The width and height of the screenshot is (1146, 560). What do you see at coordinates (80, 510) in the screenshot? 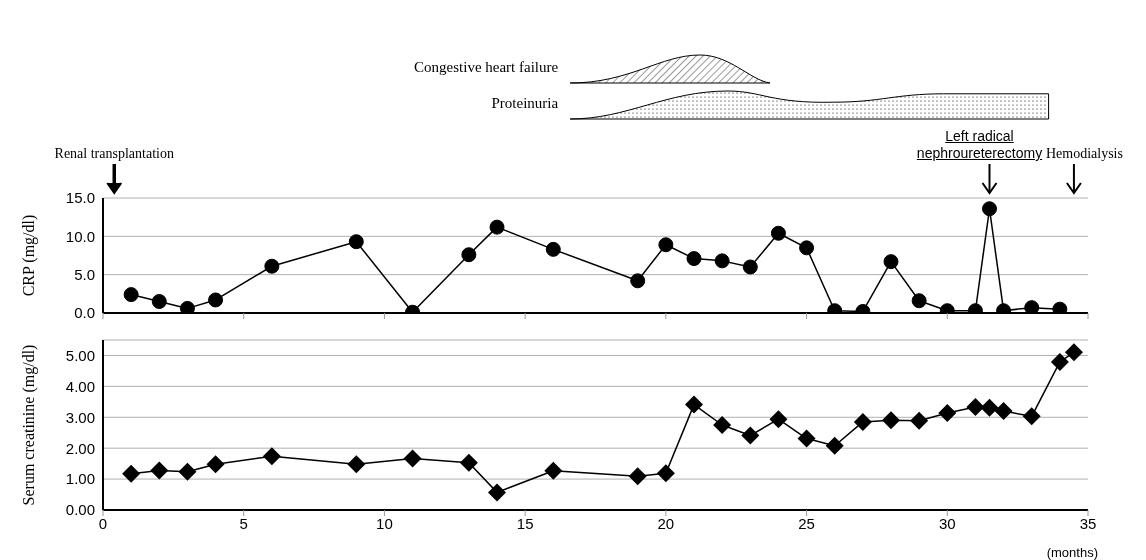
I see `y-tick-label: 0.00` at bounding box center [80, 510].